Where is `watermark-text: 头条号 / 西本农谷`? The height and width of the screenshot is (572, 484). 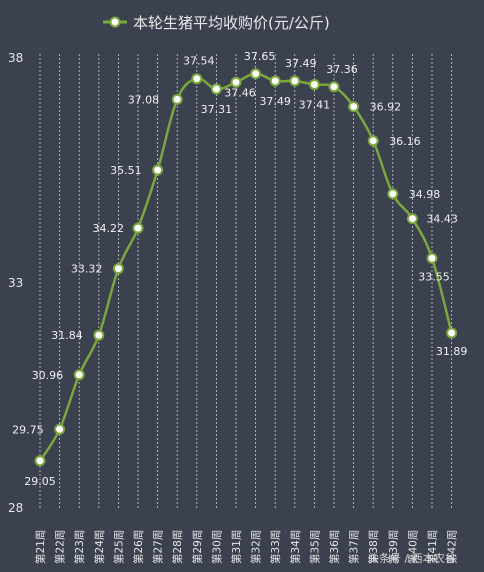
watermark-text: 头条号 / 西本农谷 is located at coordinates (412, 558).